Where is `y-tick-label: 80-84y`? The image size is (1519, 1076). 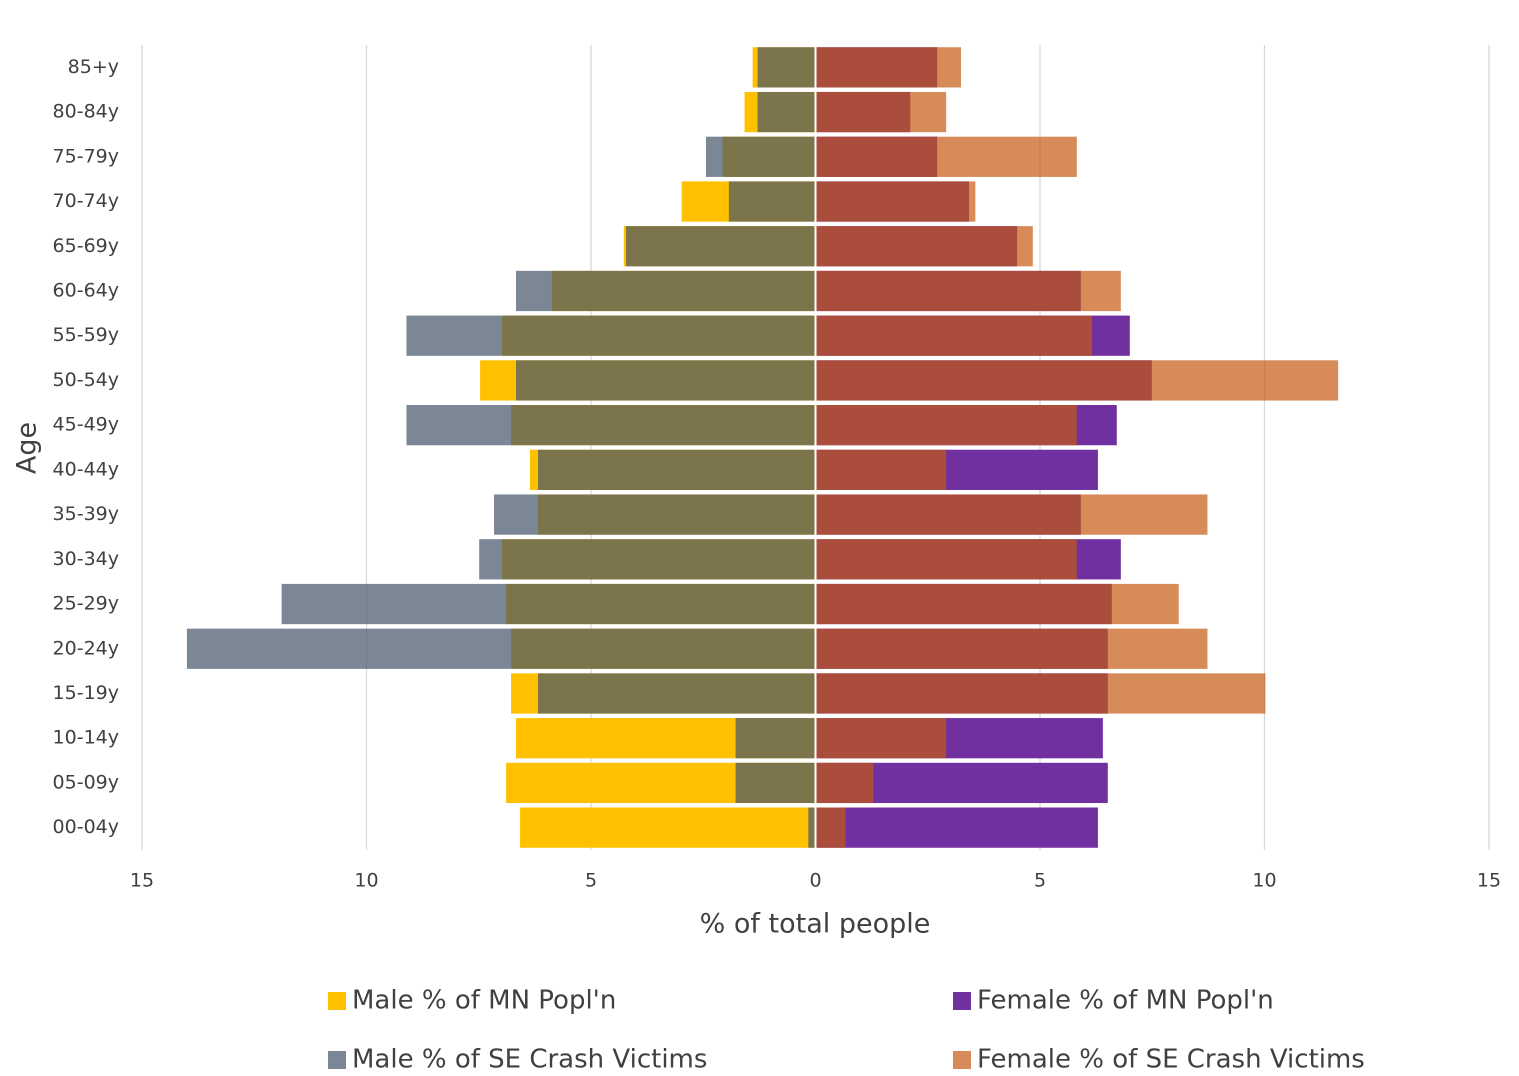
y-tick-label: 80-84y is located at coordinates (86, 112).